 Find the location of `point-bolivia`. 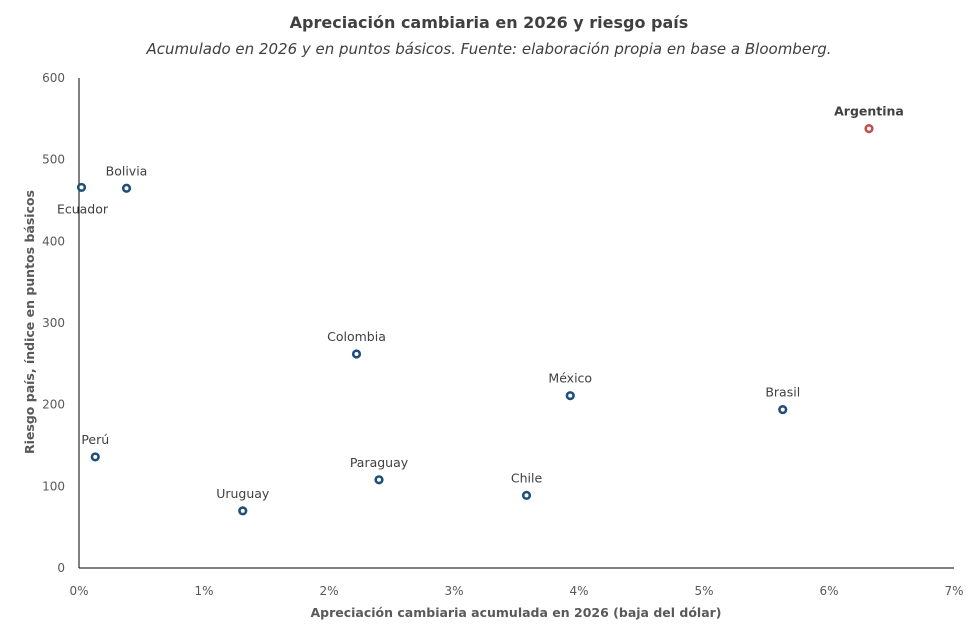

point-bolivia is located at coordinates (126, 188).